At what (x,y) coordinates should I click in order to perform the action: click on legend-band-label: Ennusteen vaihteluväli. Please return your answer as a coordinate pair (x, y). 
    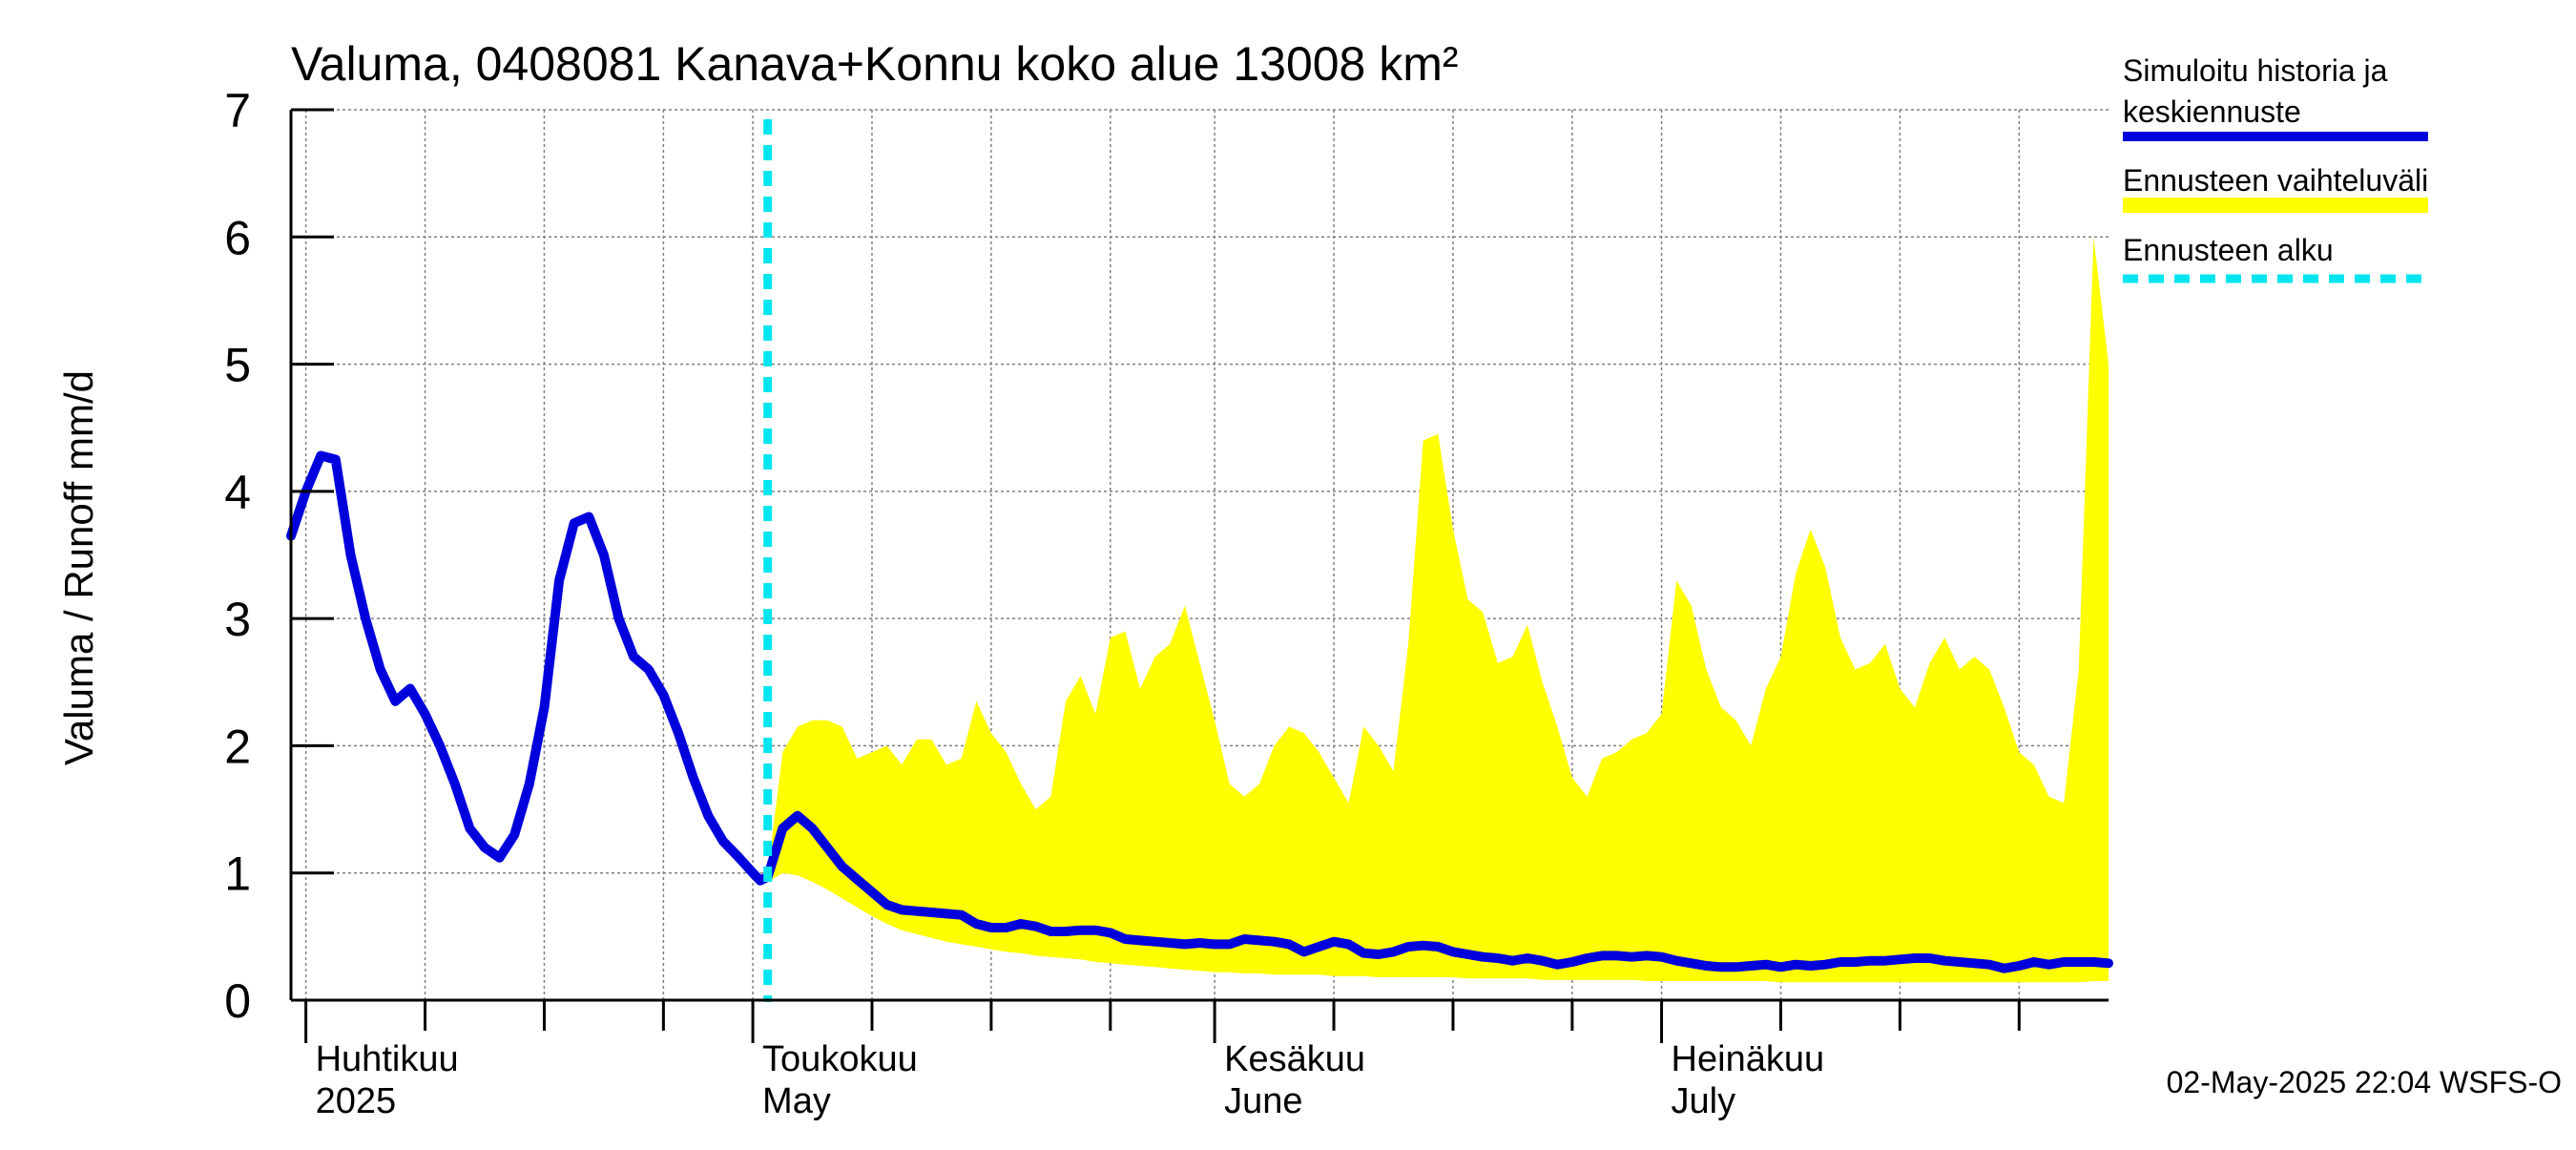
    Looking at the image, I should click on (2275, 180).